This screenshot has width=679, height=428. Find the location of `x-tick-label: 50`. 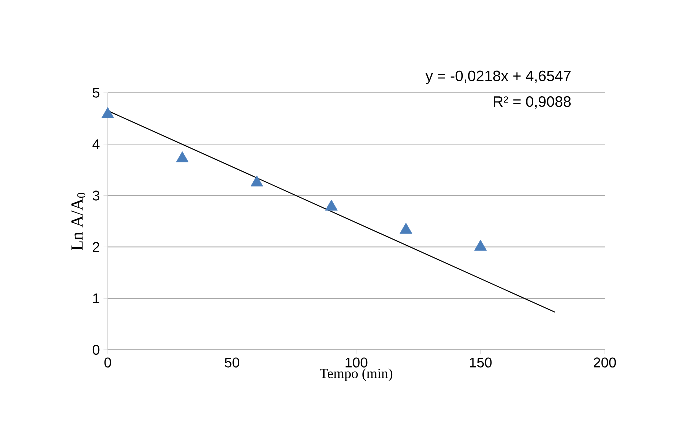

x-tick-label: 50 is located at coordinates (232, 363).